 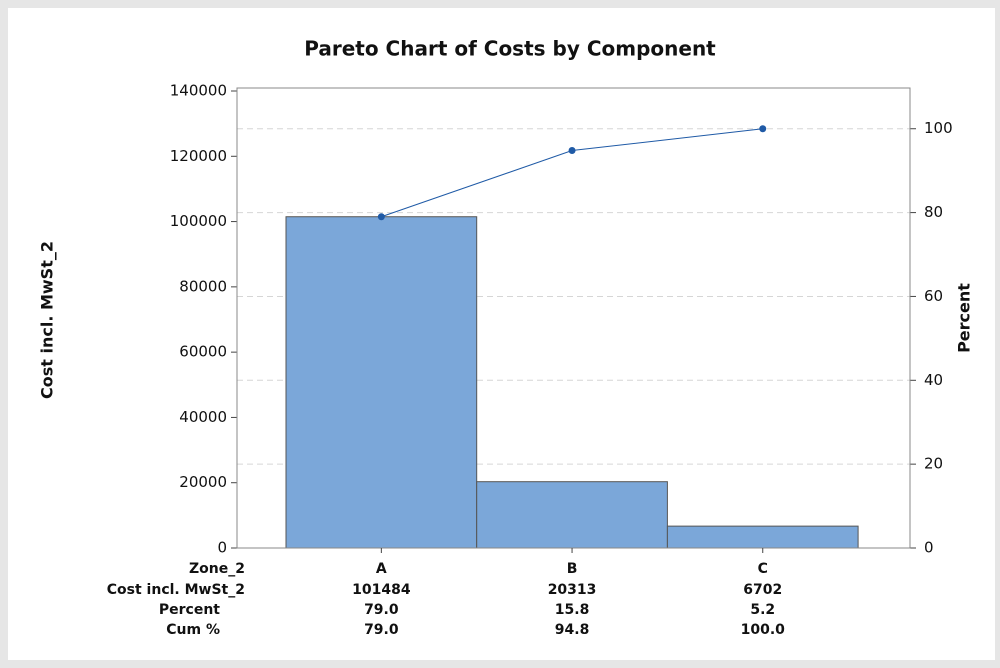 I want to click on y-tick-label: 20000, so click(x=203, y=482).